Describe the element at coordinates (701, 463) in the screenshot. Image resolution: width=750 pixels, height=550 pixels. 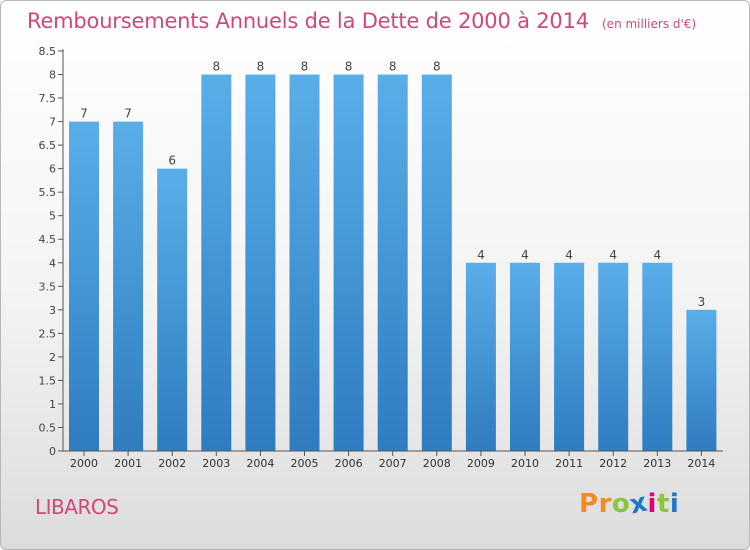
I see `x-tick-label: 2014` at that location.